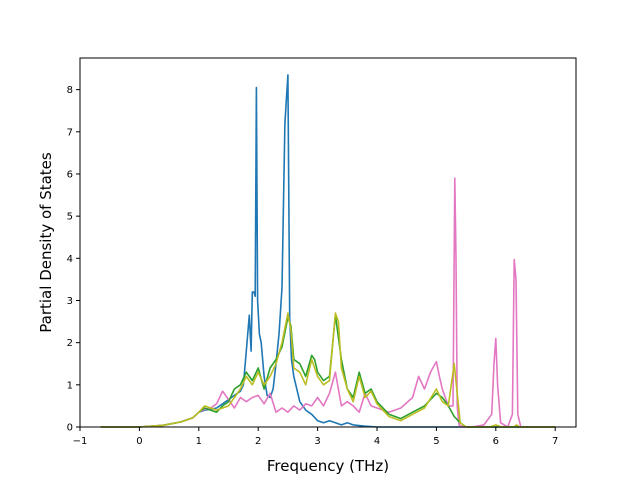 The image size is (640, 480). What do you see at coordinates (328, 466) in the screenshot?
I see `x-axis-label: Frequency (THz)` at bounding box center [328, 466].